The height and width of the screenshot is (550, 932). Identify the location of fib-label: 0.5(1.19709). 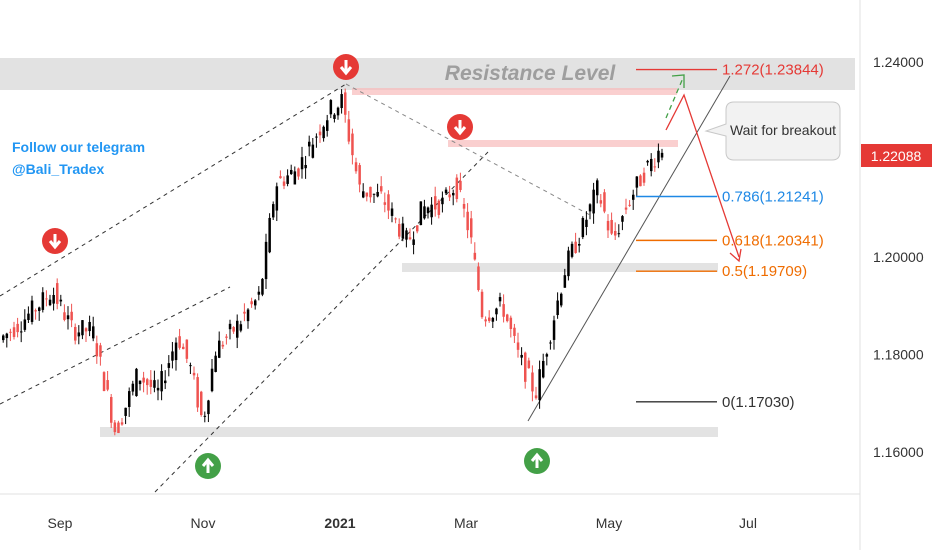
(764, 271).